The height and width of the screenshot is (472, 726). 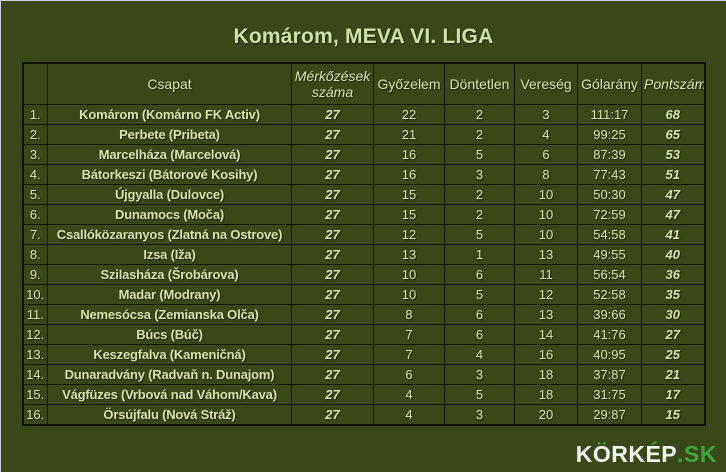 What do you see at coordinates (609, 254) in the screenshot?
I see `goals-cell: 49:55` at bounding box center [609, 254].